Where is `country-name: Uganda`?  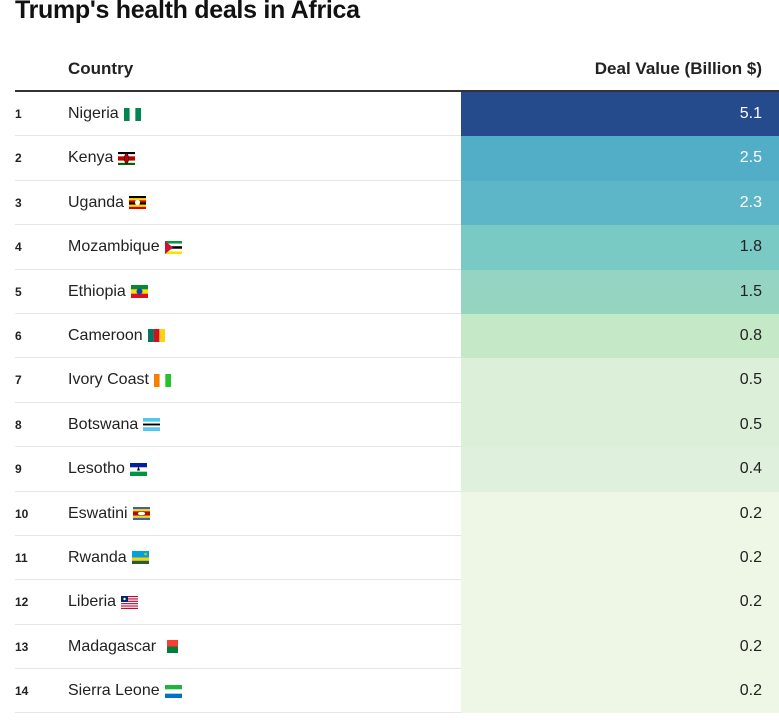
country-name: Uganda is located at coordinates (96, 202).